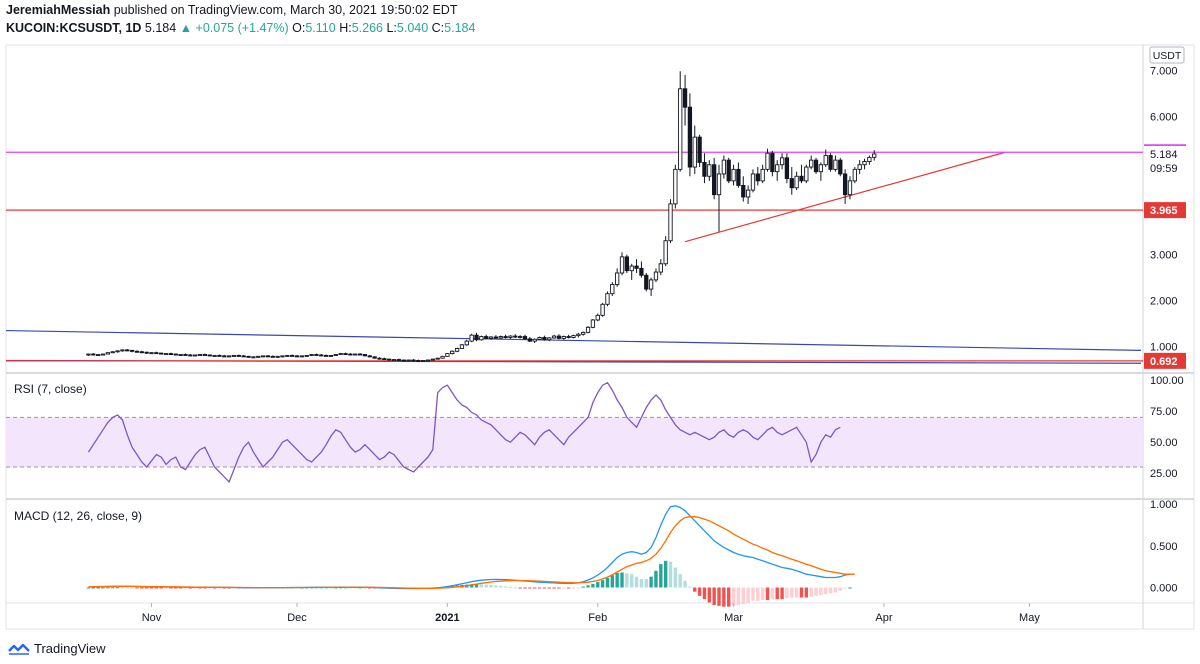  Describe the element at coordinates (1164, 155) in the screenshot. I see `last-price-label: 5.184` at that location.